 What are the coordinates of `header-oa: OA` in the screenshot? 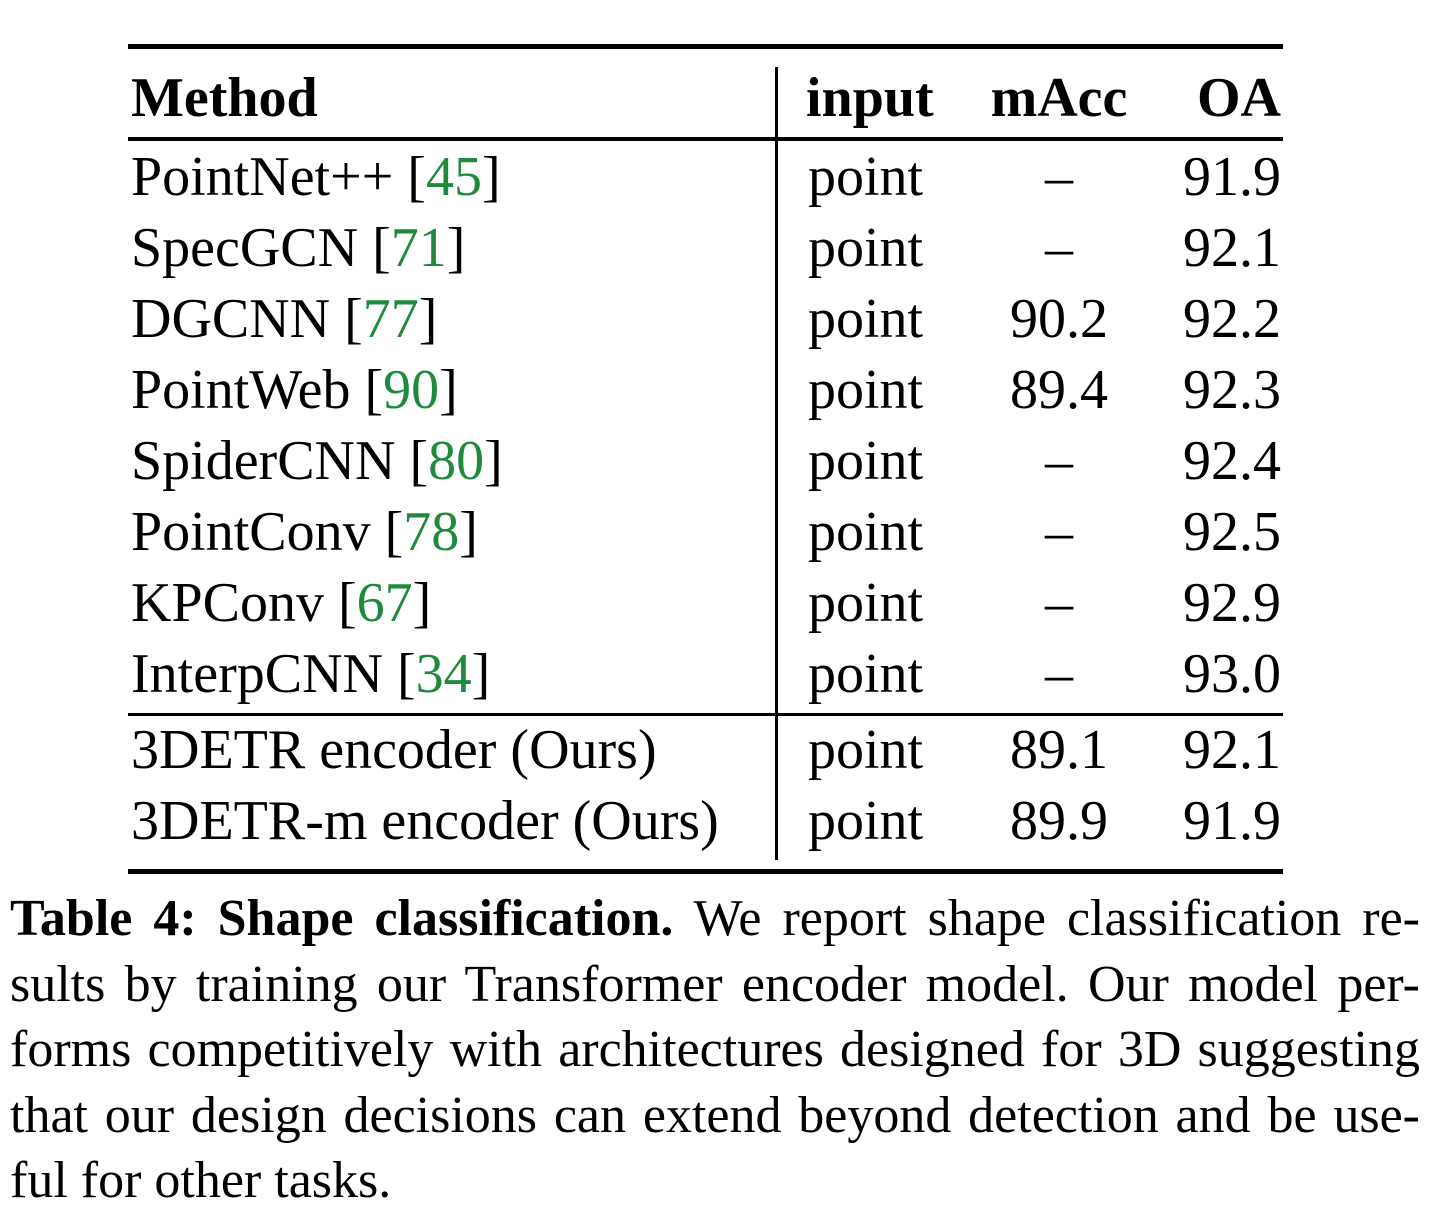 It's located at (1239, 98).